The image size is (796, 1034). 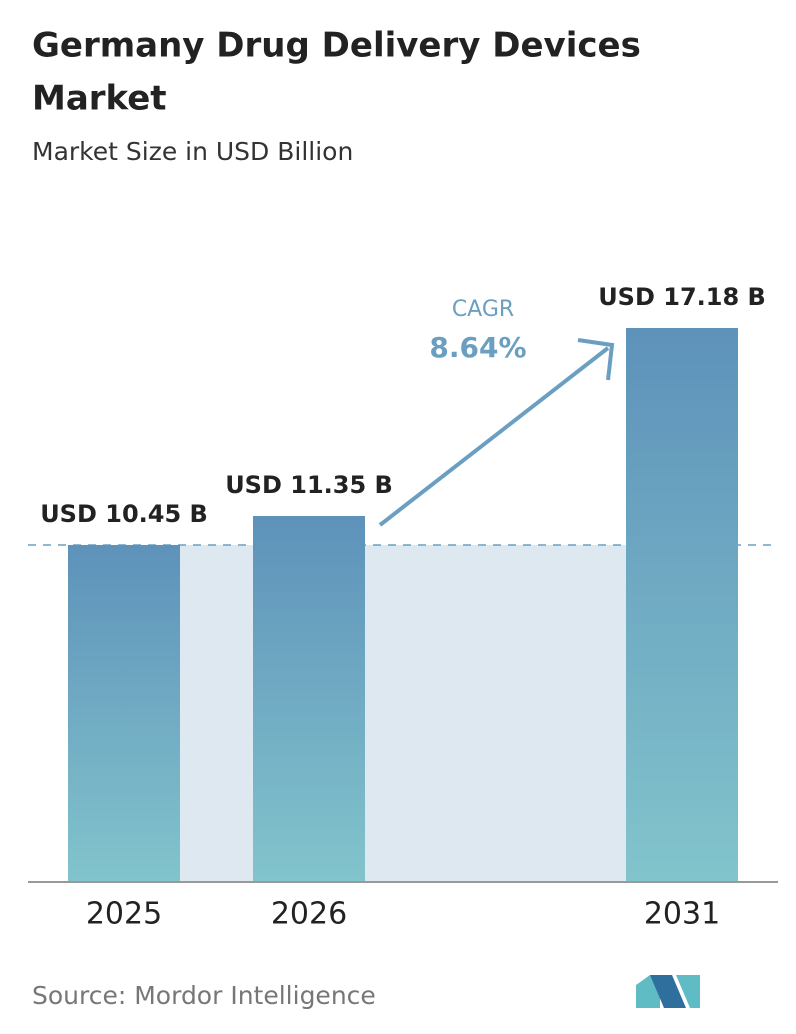 What do you see at coordinates (483, 309) in the screenshot?
I see `cagr-label: CAGR` at bounding box center [483, 309].